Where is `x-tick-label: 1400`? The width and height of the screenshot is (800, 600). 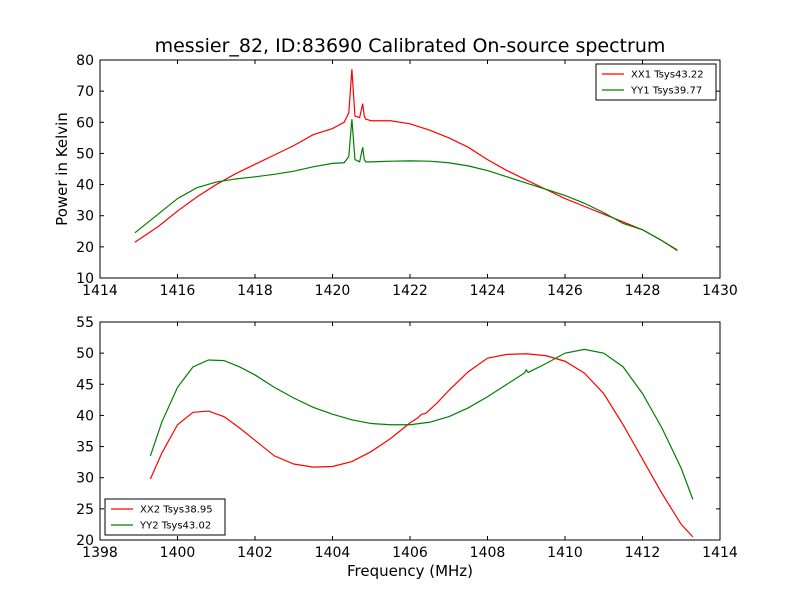
x-tick-label: 1400 is located at coordinates (178, 553).